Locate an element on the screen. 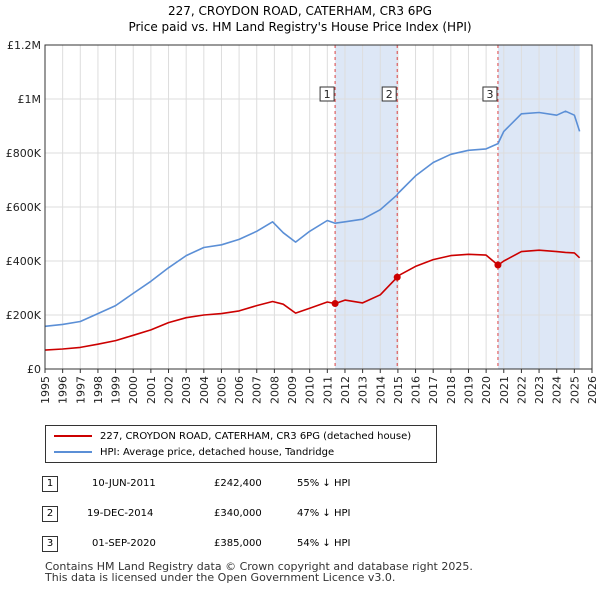 This screenshot has width=600, height=590. x-tick-label: 2019 is located at coordinates (468, 390).